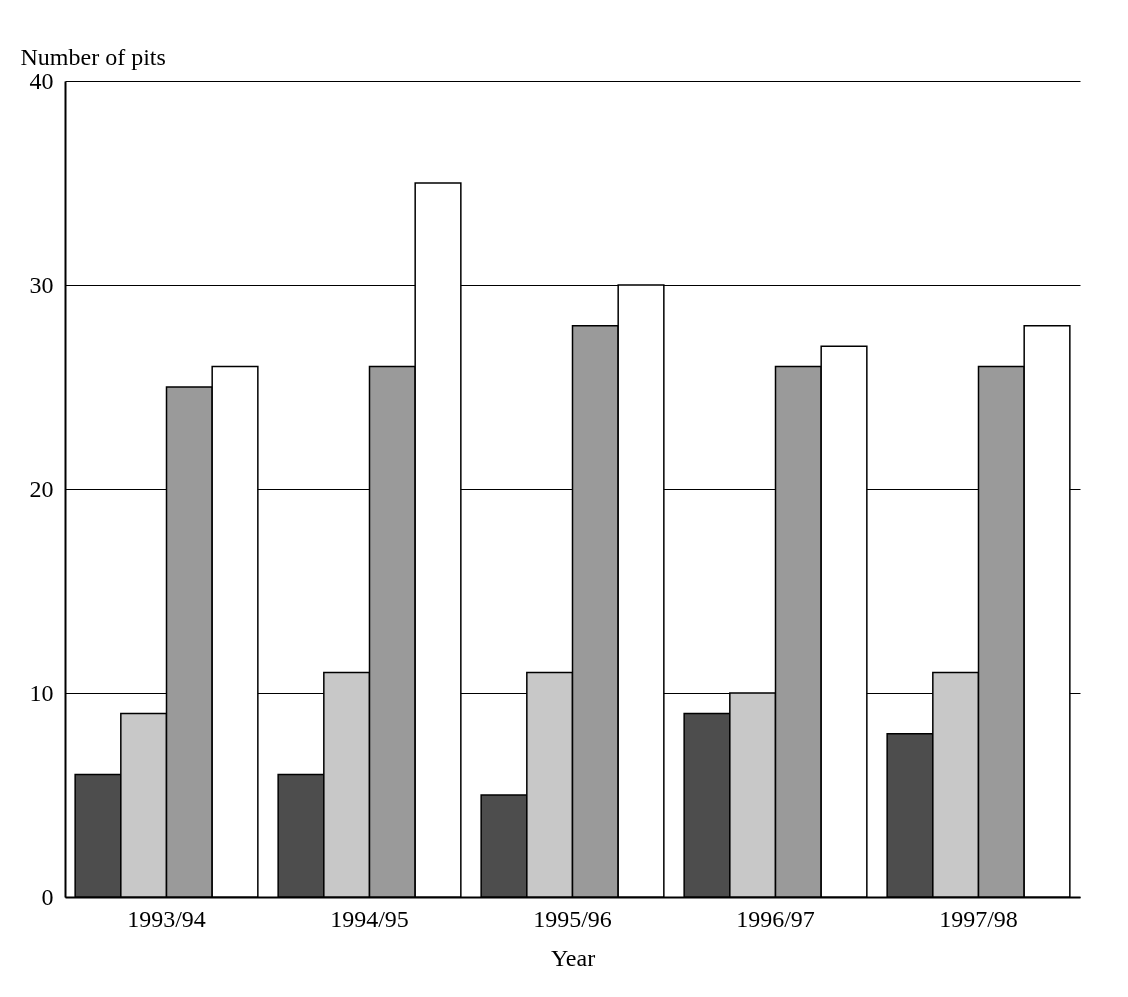 The width and height of the screenshot is (1128, 997). I want to click on x-tick-label: 1995/96, so click(572, 918).